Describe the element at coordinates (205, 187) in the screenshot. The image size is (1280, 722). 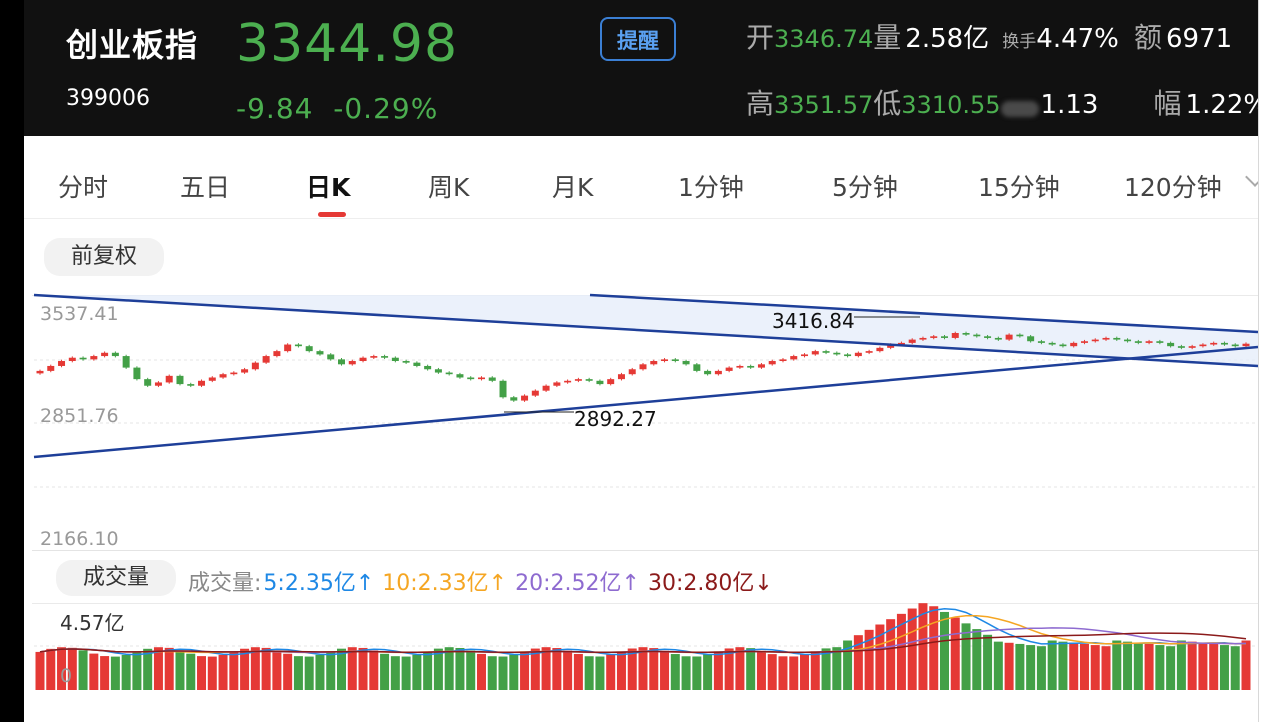
I see `tab-five-day: 五日` at that location.